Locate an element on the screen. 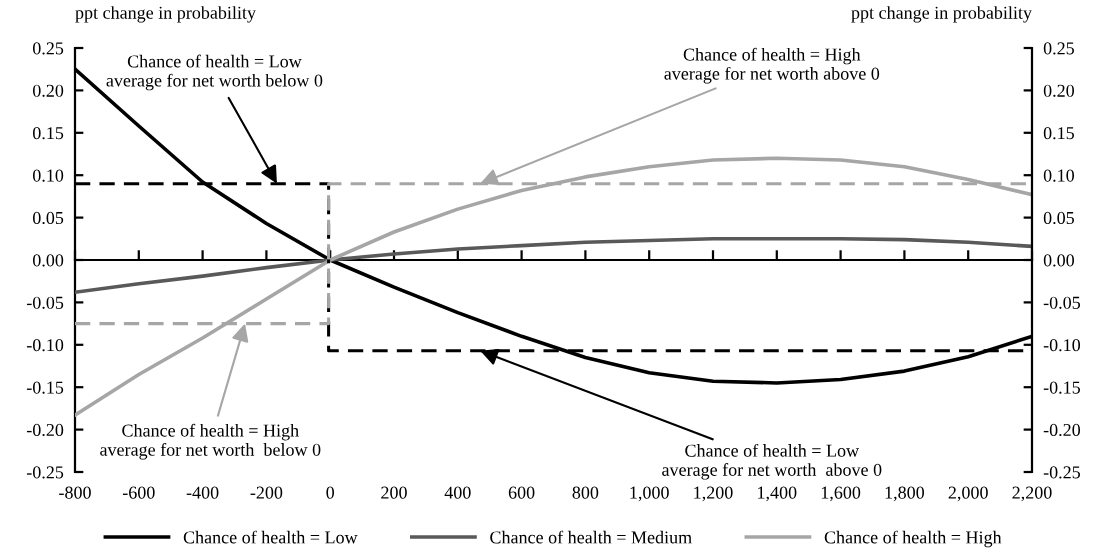  y-tick-label: 0.25 is located at coordinates (48, 48).